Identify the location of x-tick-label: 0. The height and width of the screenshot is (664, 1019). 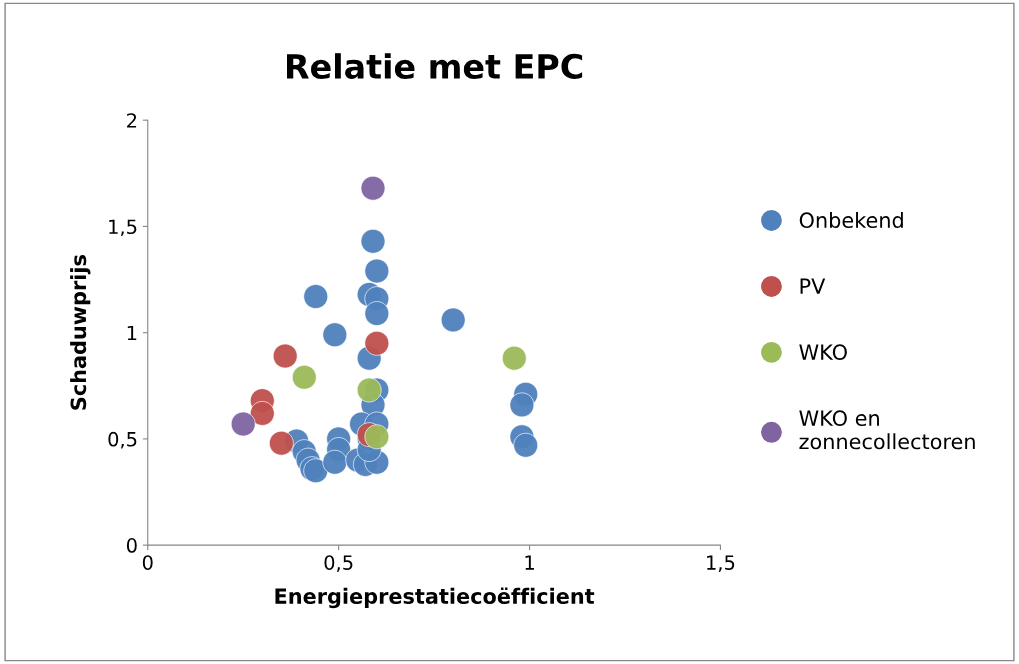
(147, 562).